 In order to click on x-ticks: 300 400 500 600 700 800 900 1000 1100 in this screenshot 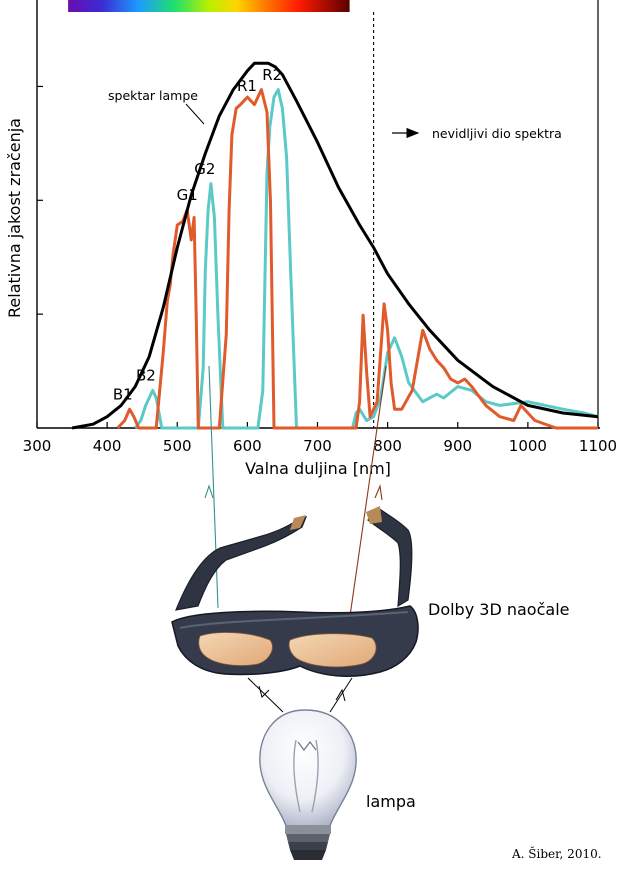, I will do `click(320, 438)`.